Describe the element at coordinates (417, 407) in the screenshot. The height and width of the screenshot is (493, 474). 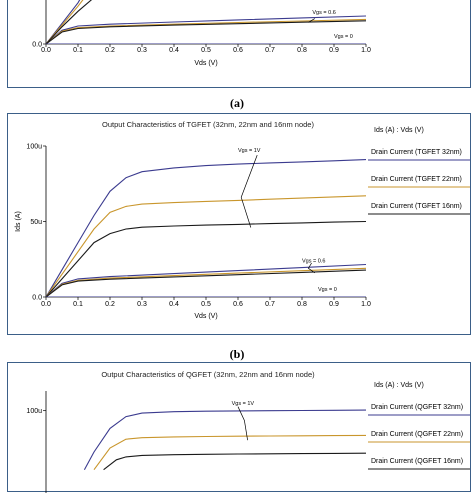
I see `legend-label: Drain Current (QGFET 32nm)` at that location.